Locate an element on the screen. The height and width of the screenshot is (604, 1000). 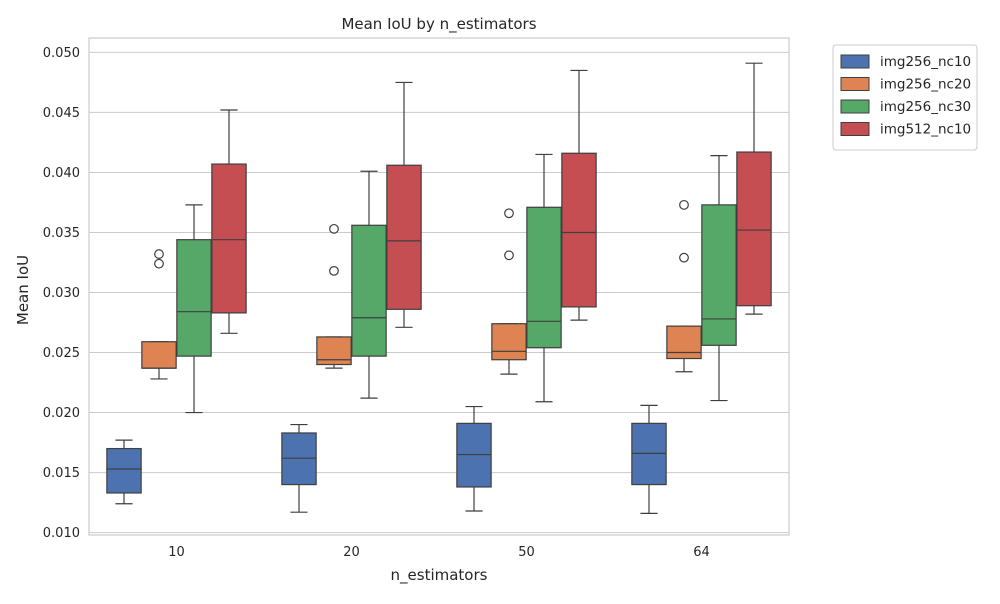
y-tick-label: 0.040 is located at coordinates (61, 173).